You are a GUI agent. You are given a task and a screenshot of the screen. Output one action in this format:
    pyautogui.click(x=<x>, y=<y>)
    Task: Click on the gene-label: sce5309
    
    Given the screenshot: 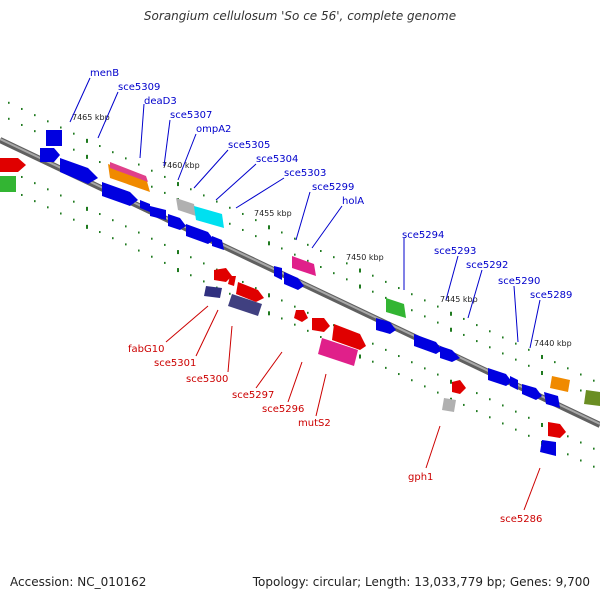 What is the action you would take?
    pyautogui.click(x=139, y=87)
    